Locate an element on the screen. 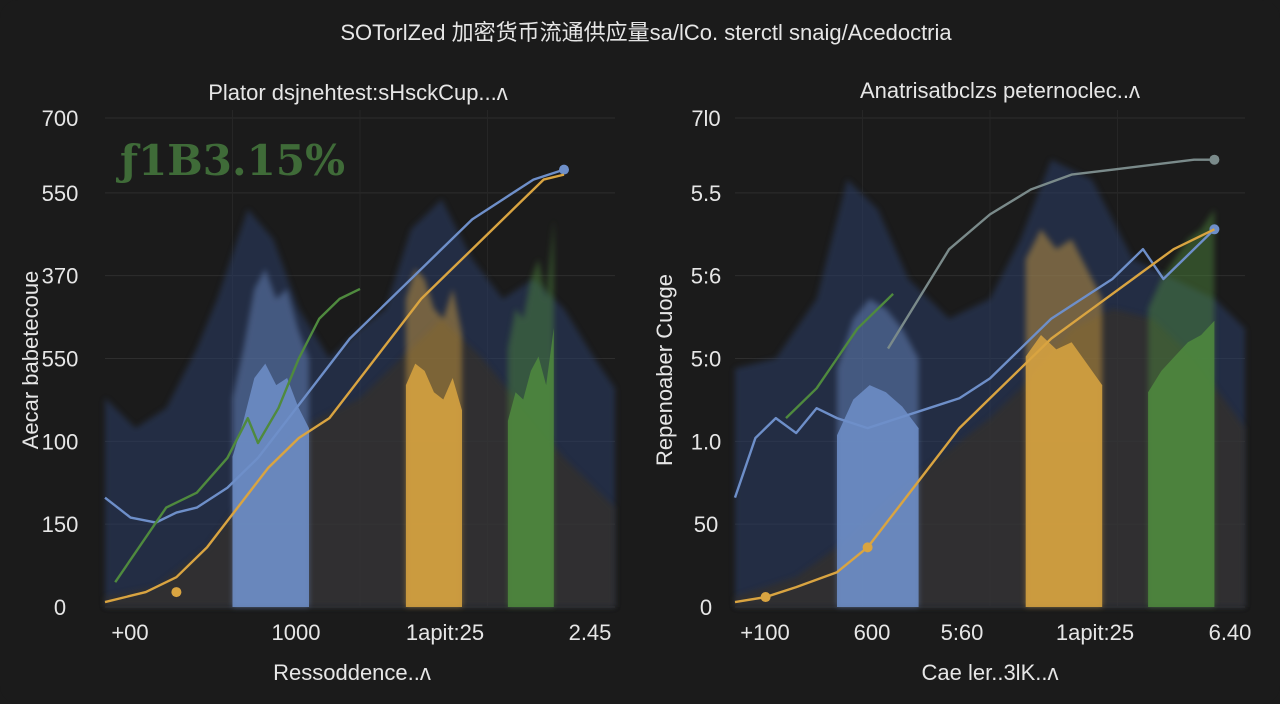 This screenshot has width=1280, height=704. y-tick-label: 150 is located at coordinates (60, 524).